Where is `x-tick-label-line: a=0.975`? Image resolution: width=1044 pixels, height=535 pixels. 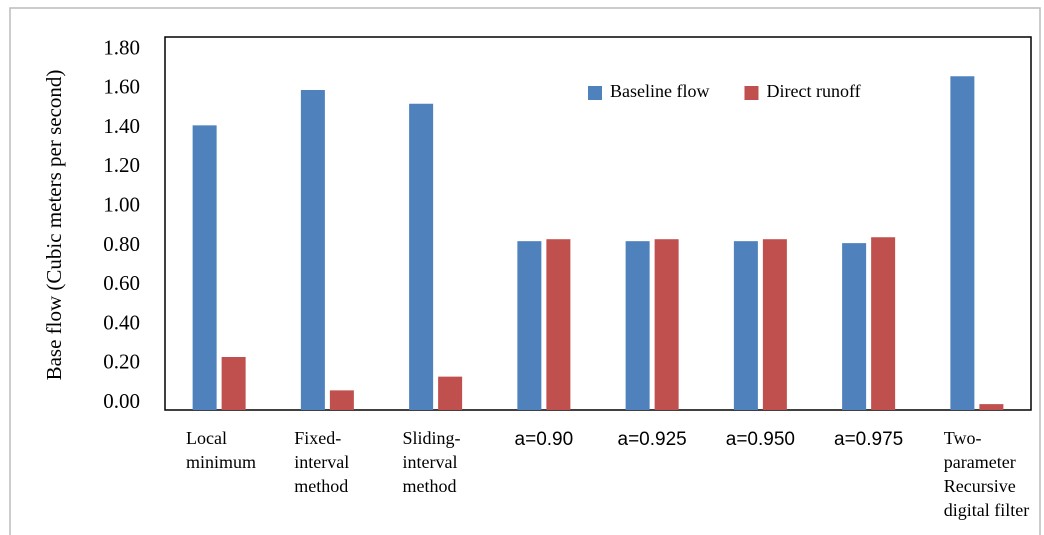
x-tick-label-line: a=0.975 is located at coordinates (868, 439).